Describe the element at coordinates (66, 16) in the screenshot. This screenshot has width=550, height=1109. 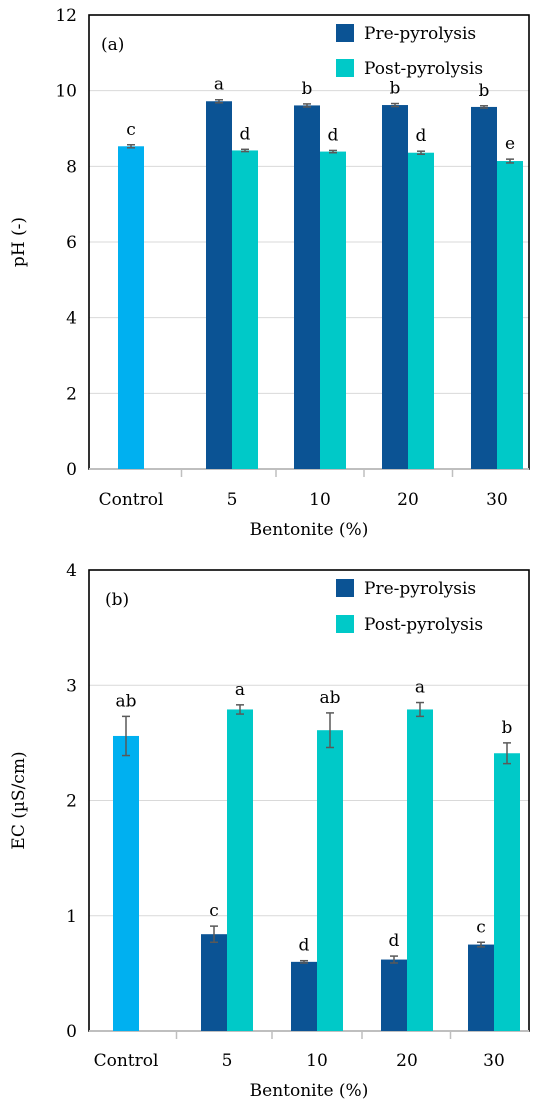
I see `y-tick-label: 12` at that location.